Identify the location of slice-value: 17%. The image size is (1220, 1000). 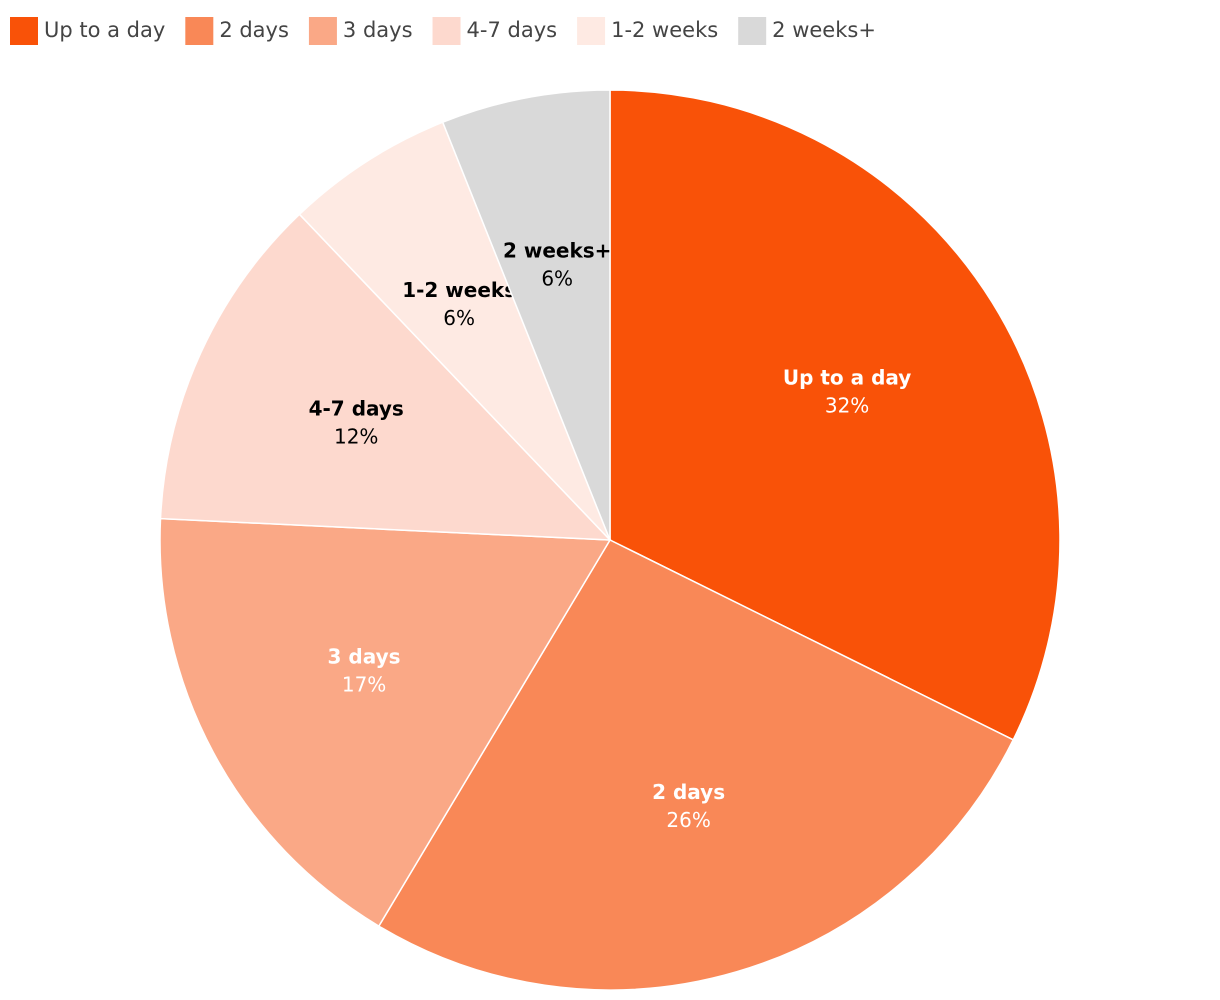
(364, 684).